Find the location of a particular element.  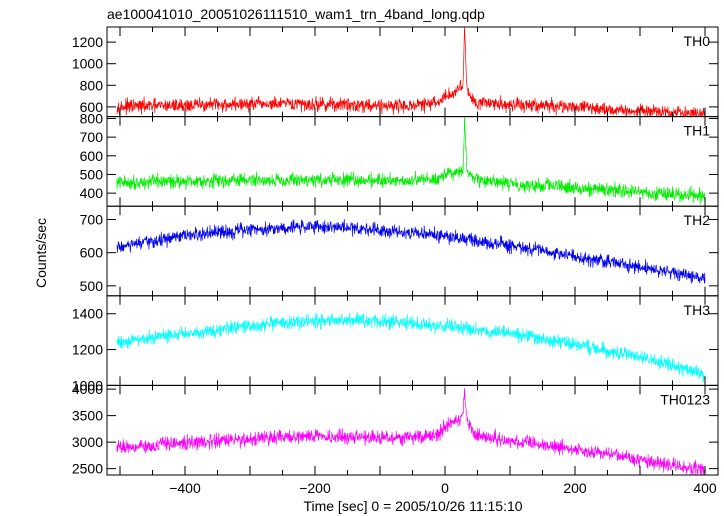

panel-label: TH3 is located at coordinates (697, 310).